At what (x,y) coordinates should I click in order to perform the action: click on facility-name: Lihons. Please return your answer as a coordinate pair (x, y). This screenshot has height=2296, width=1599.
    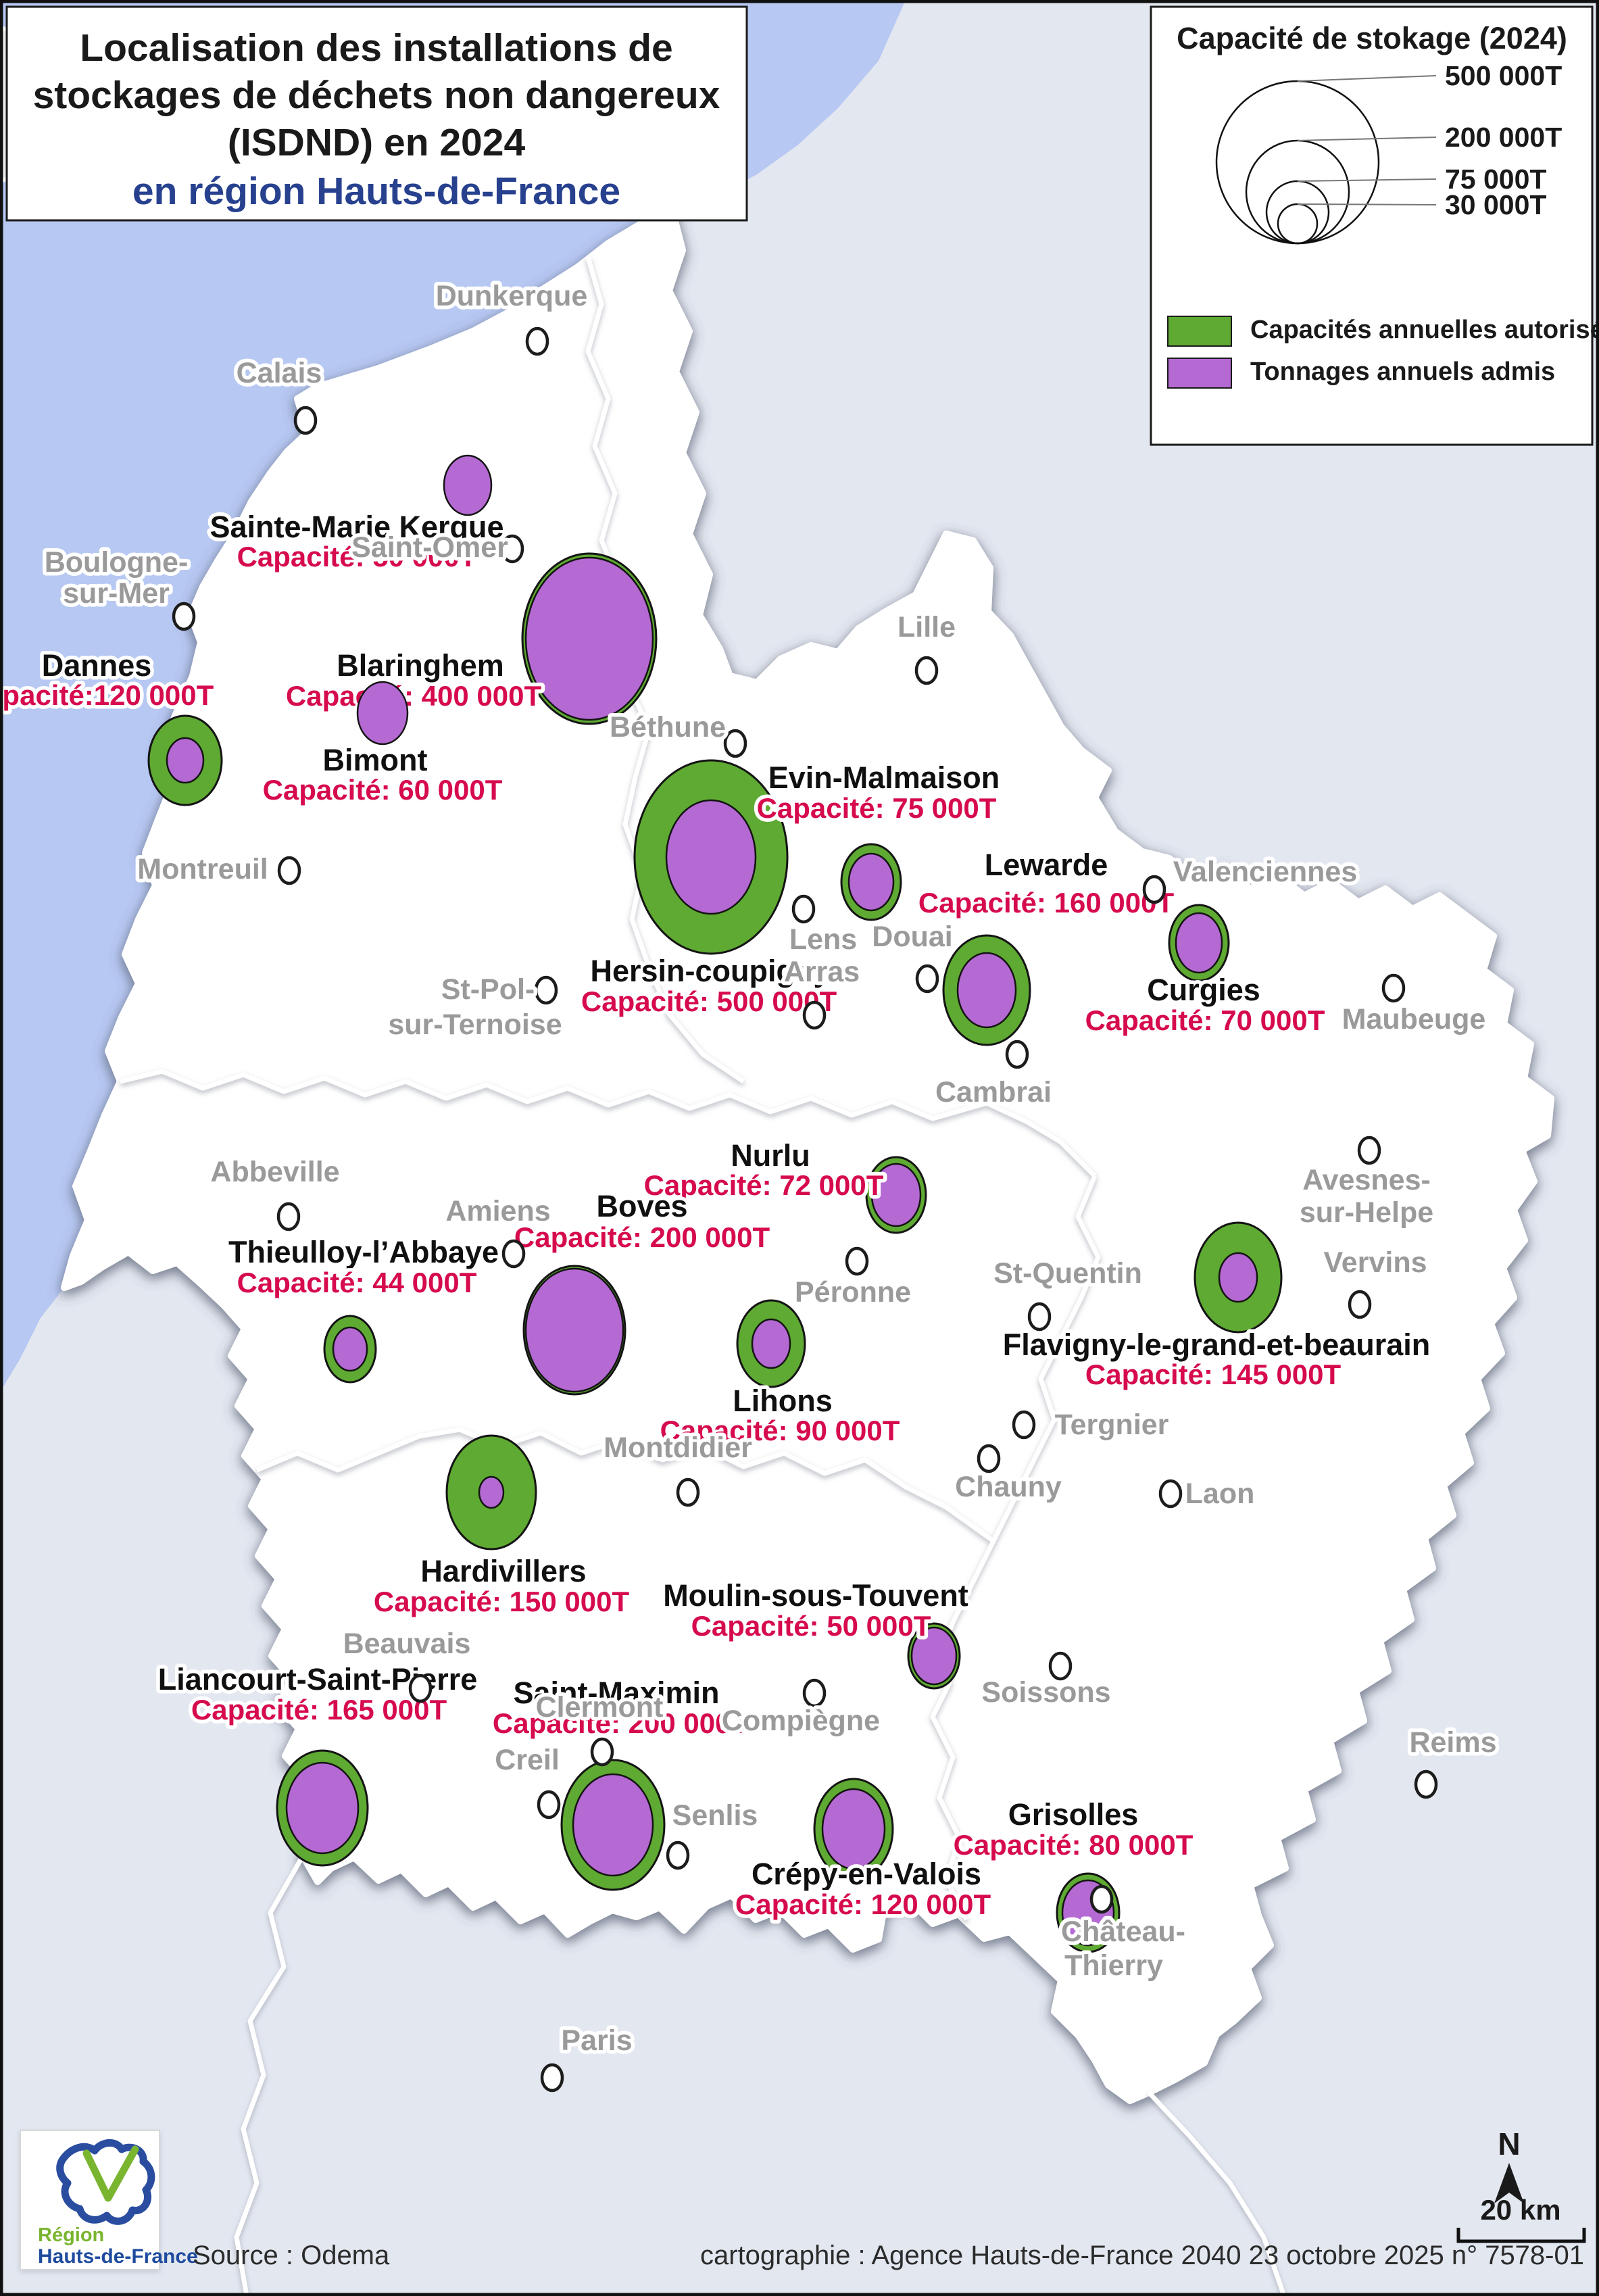
    Looking at the image, I should click on (783, 1401).